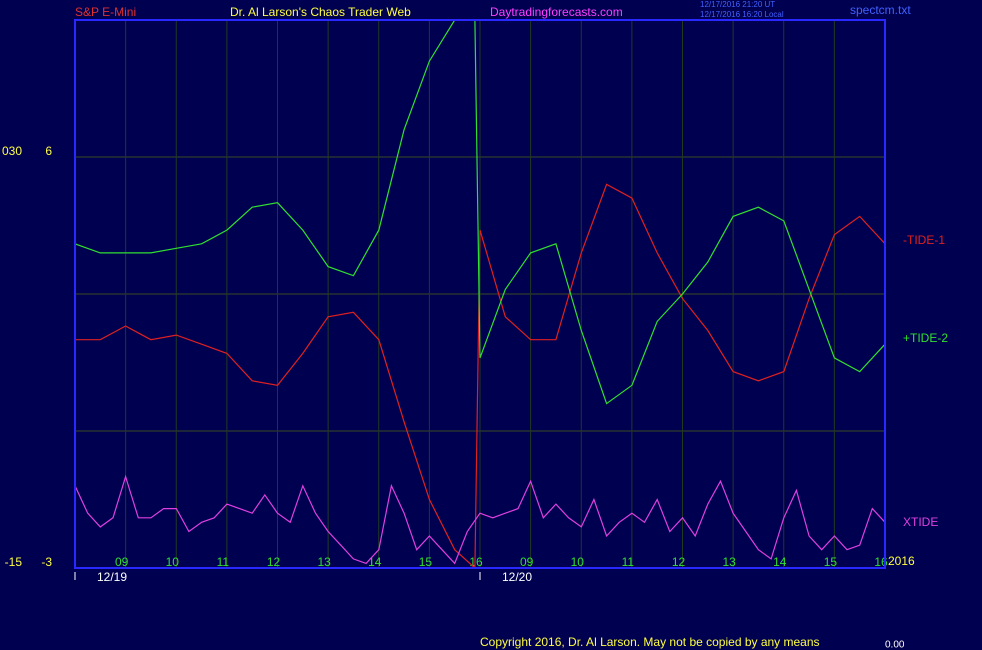  What do you see at coordinates (925, 338) in the screenshot?
I see `series-label: +TIDE-2` at bounding box center [925, 338].